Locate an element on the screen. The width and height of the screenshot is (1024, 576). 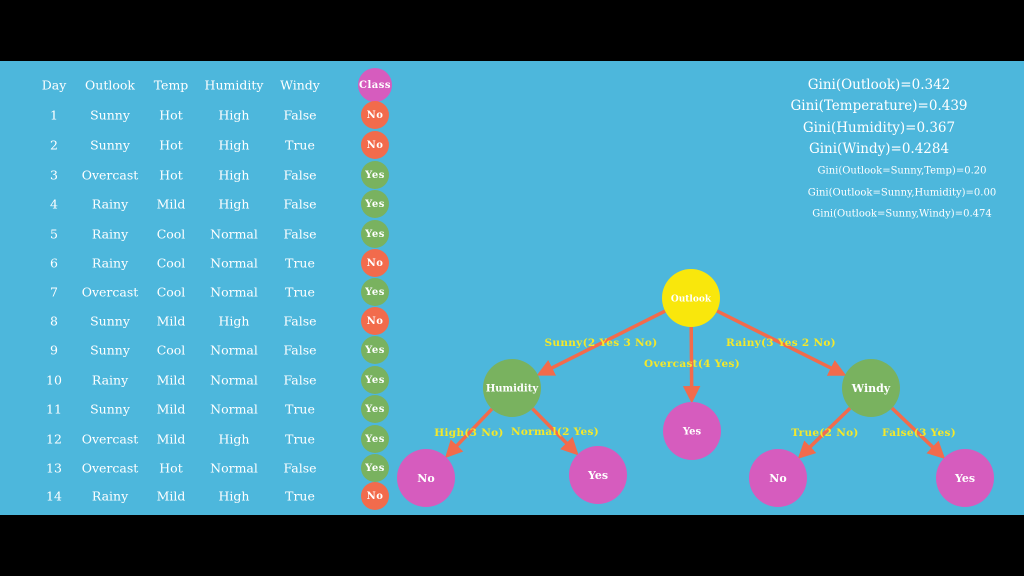
node-label-true-no: No is located at coordinates (777, 478).